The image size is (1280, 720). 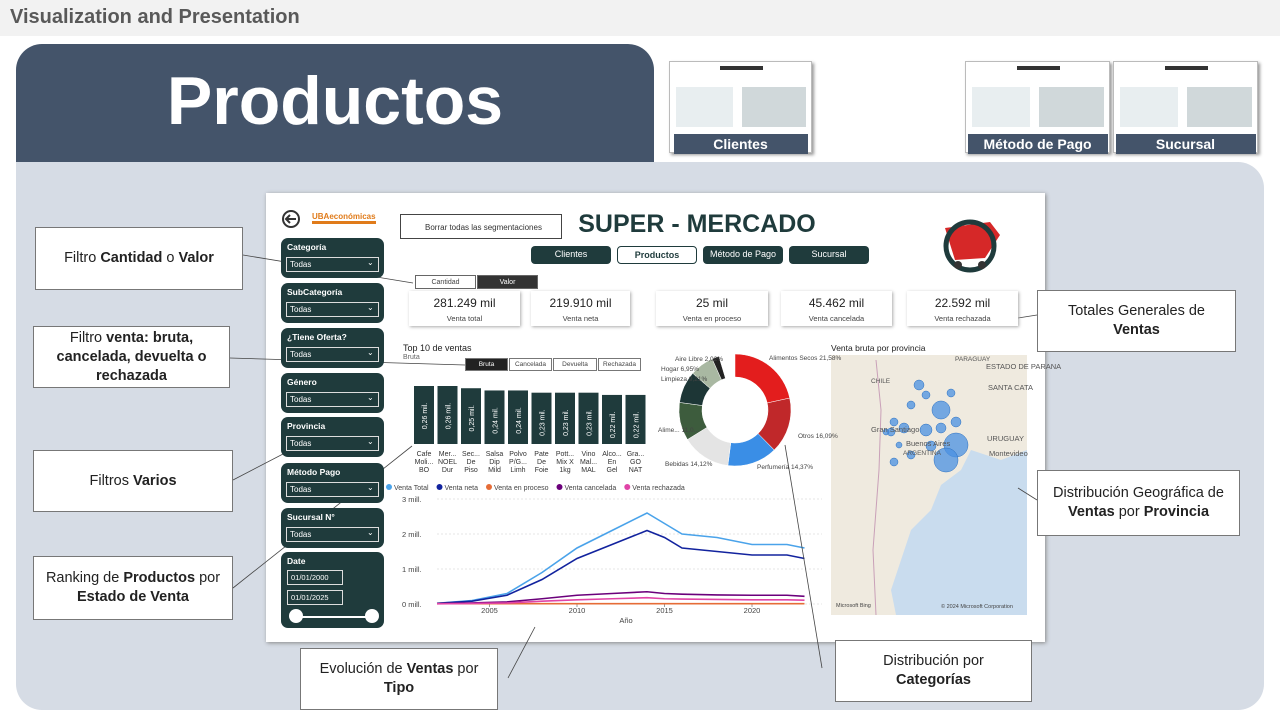 I want to click on map-credit: Microsoft Bing, so click(x=853, y=606).